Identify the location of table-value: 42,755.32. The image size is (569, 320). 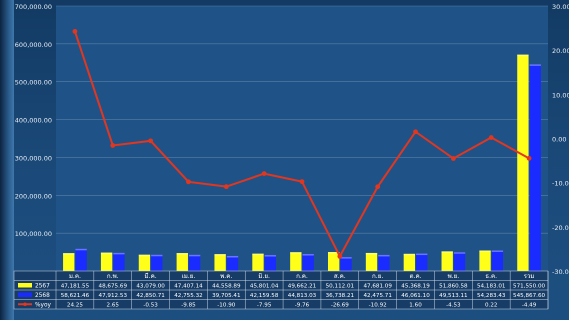
(188, 296).